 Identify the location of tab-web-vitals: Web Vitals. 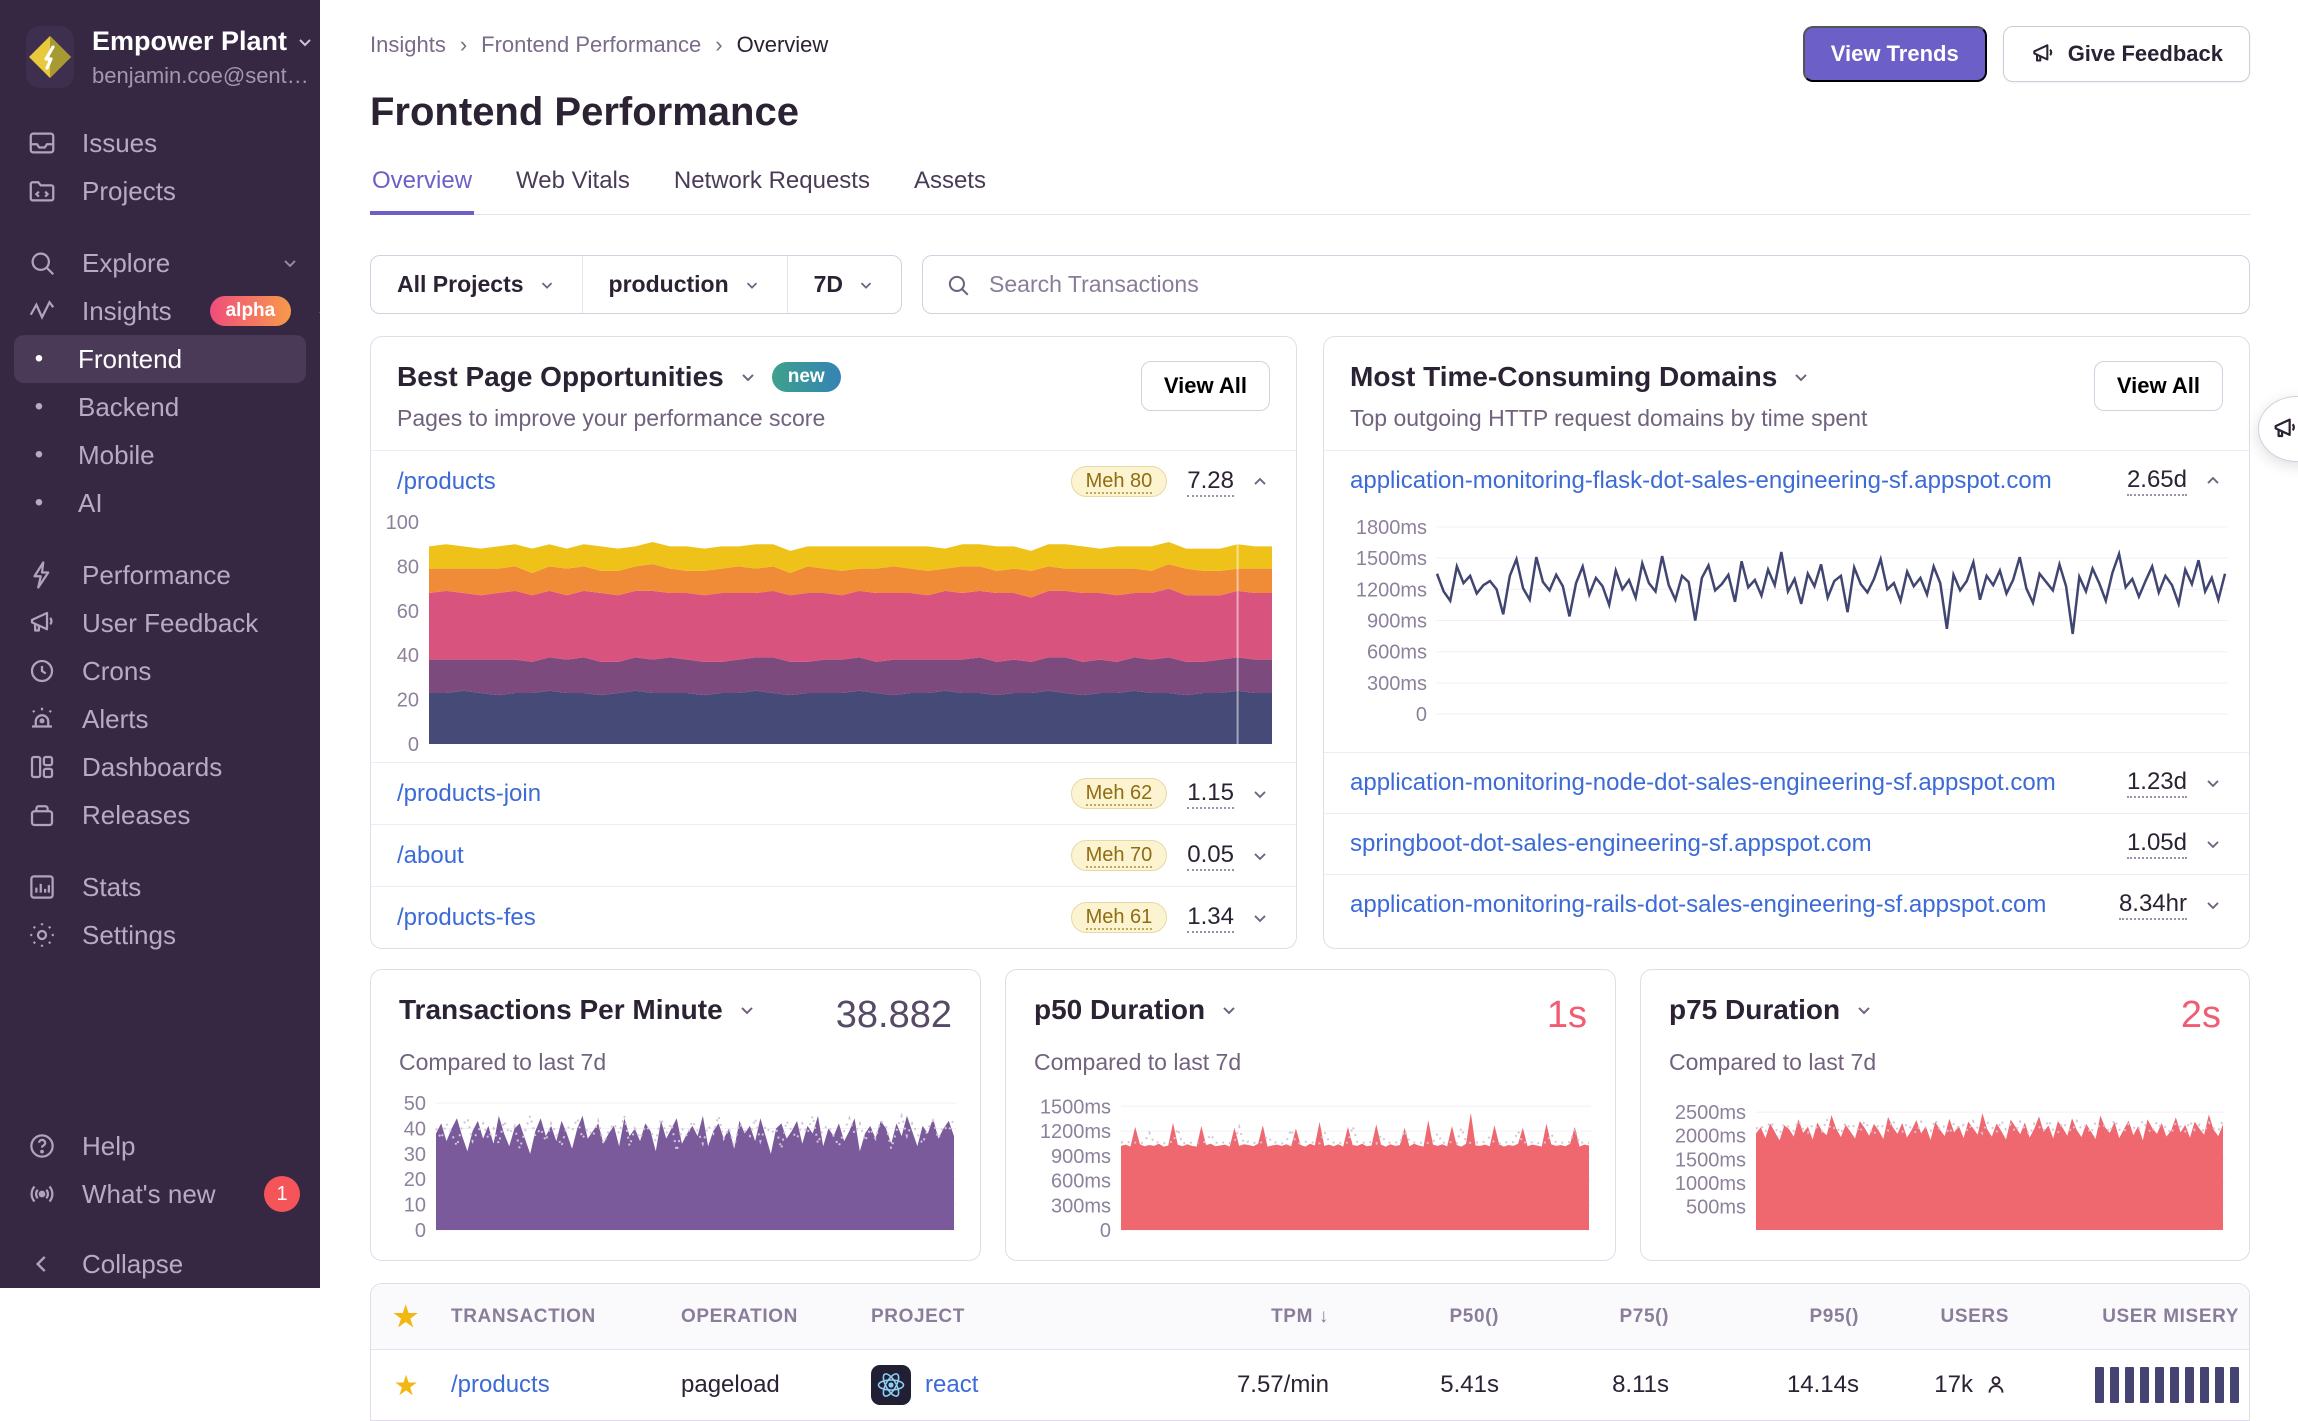
(573, 180).